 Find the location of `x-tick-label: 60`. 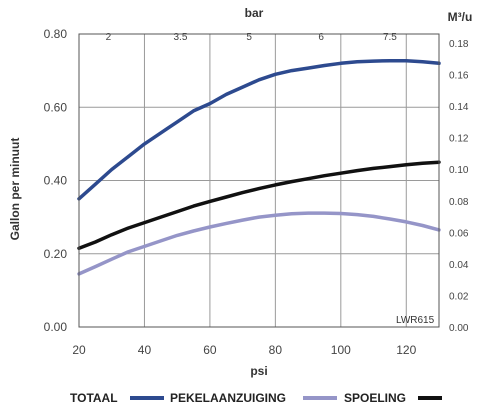

x-tick-label: 60 is located at coordinates (210, 350).